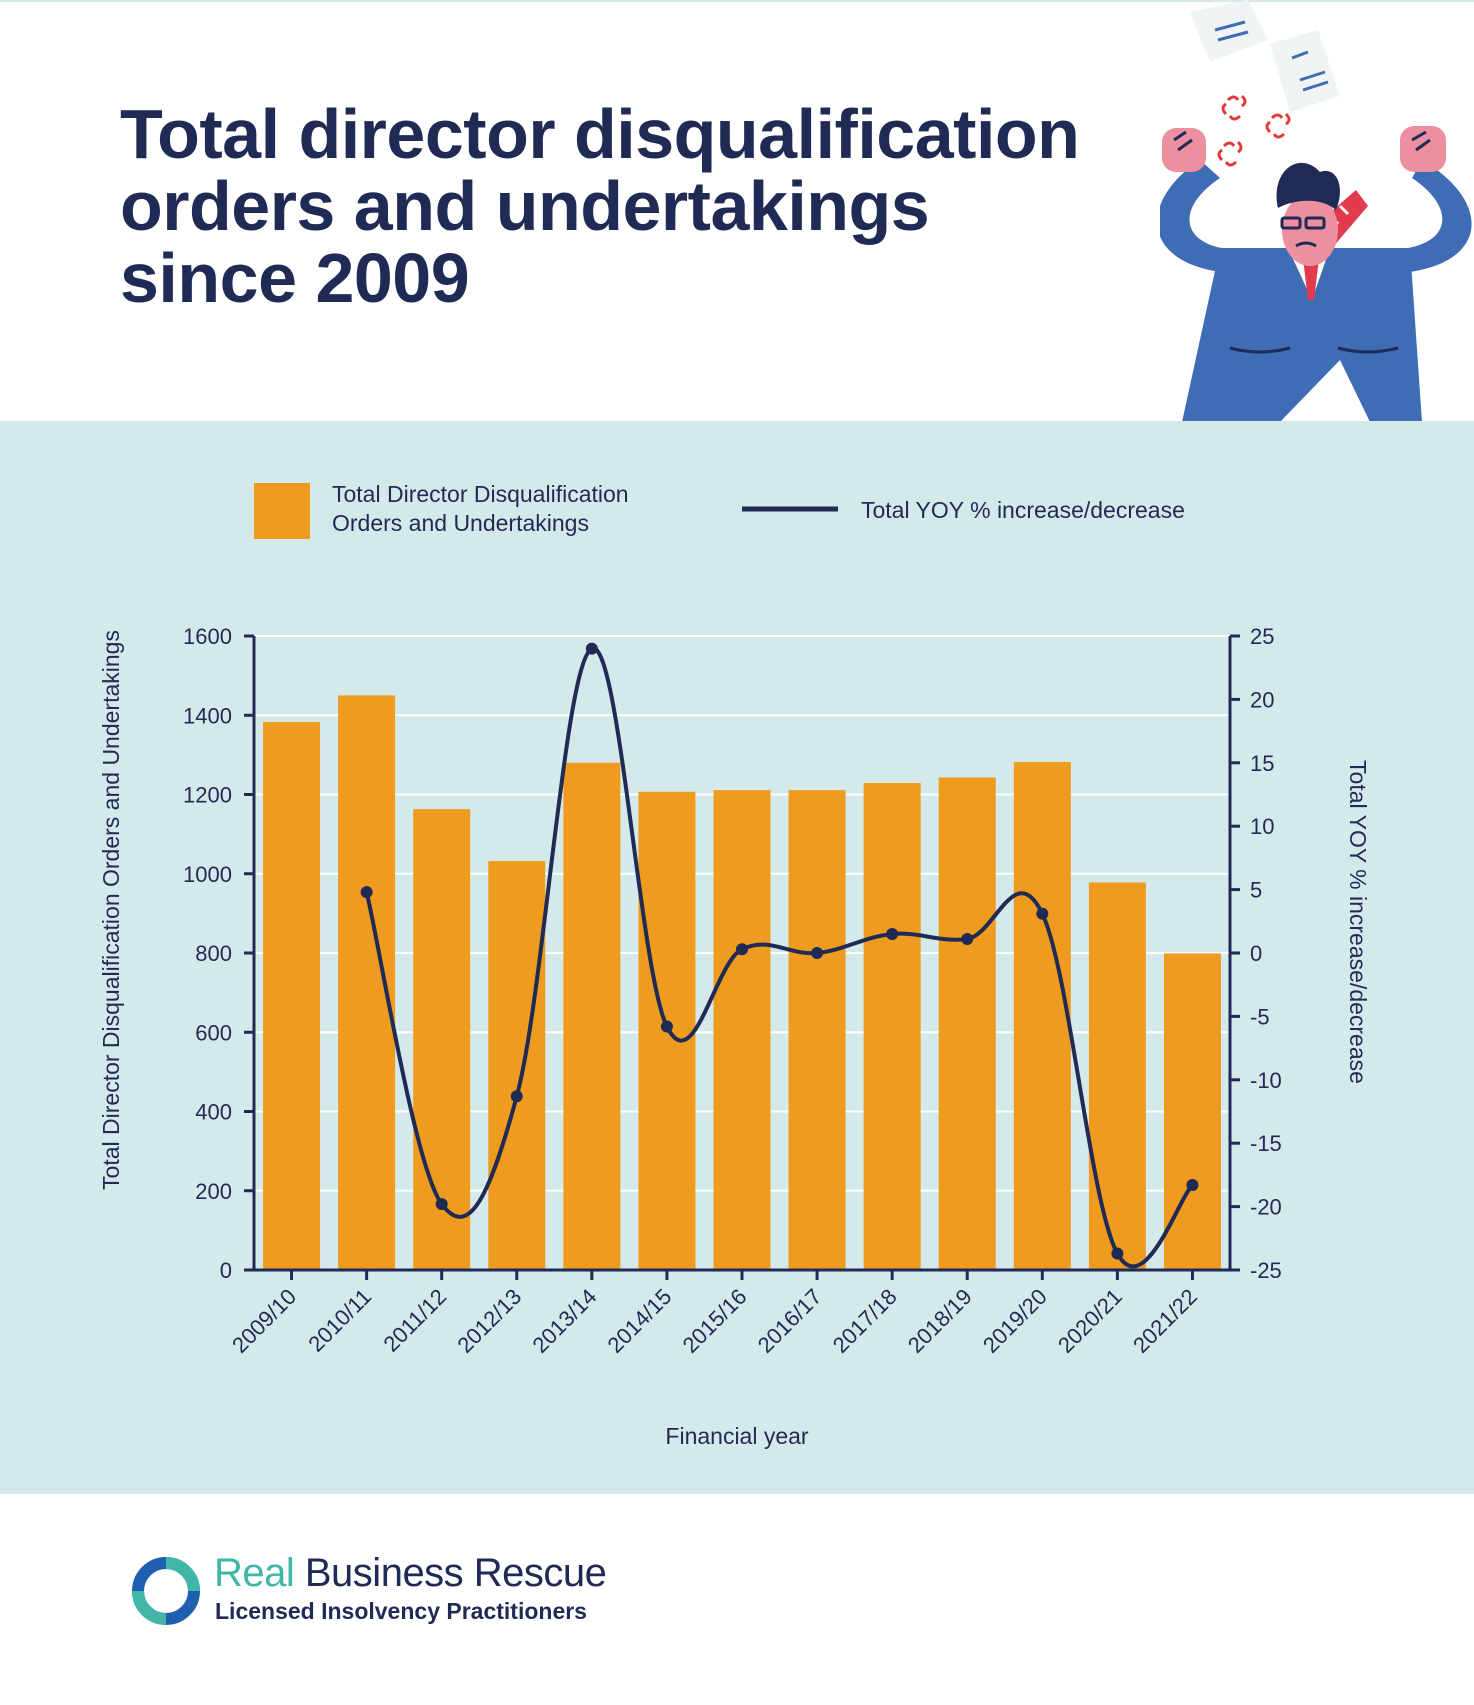 This screenshot has height=1705, width=1474. I want to click on brand-name-accent: Real, so click(254, 1573).